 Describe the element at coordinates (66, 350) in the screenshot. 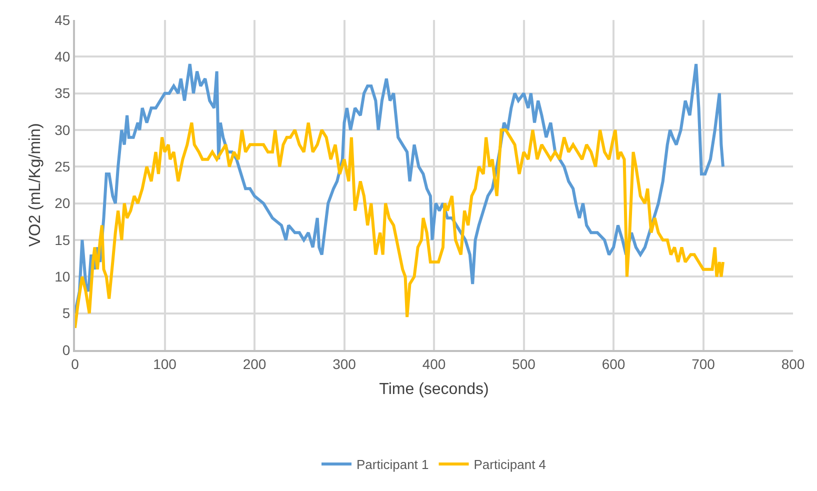

I see `y-tick-label: 0` at that location.